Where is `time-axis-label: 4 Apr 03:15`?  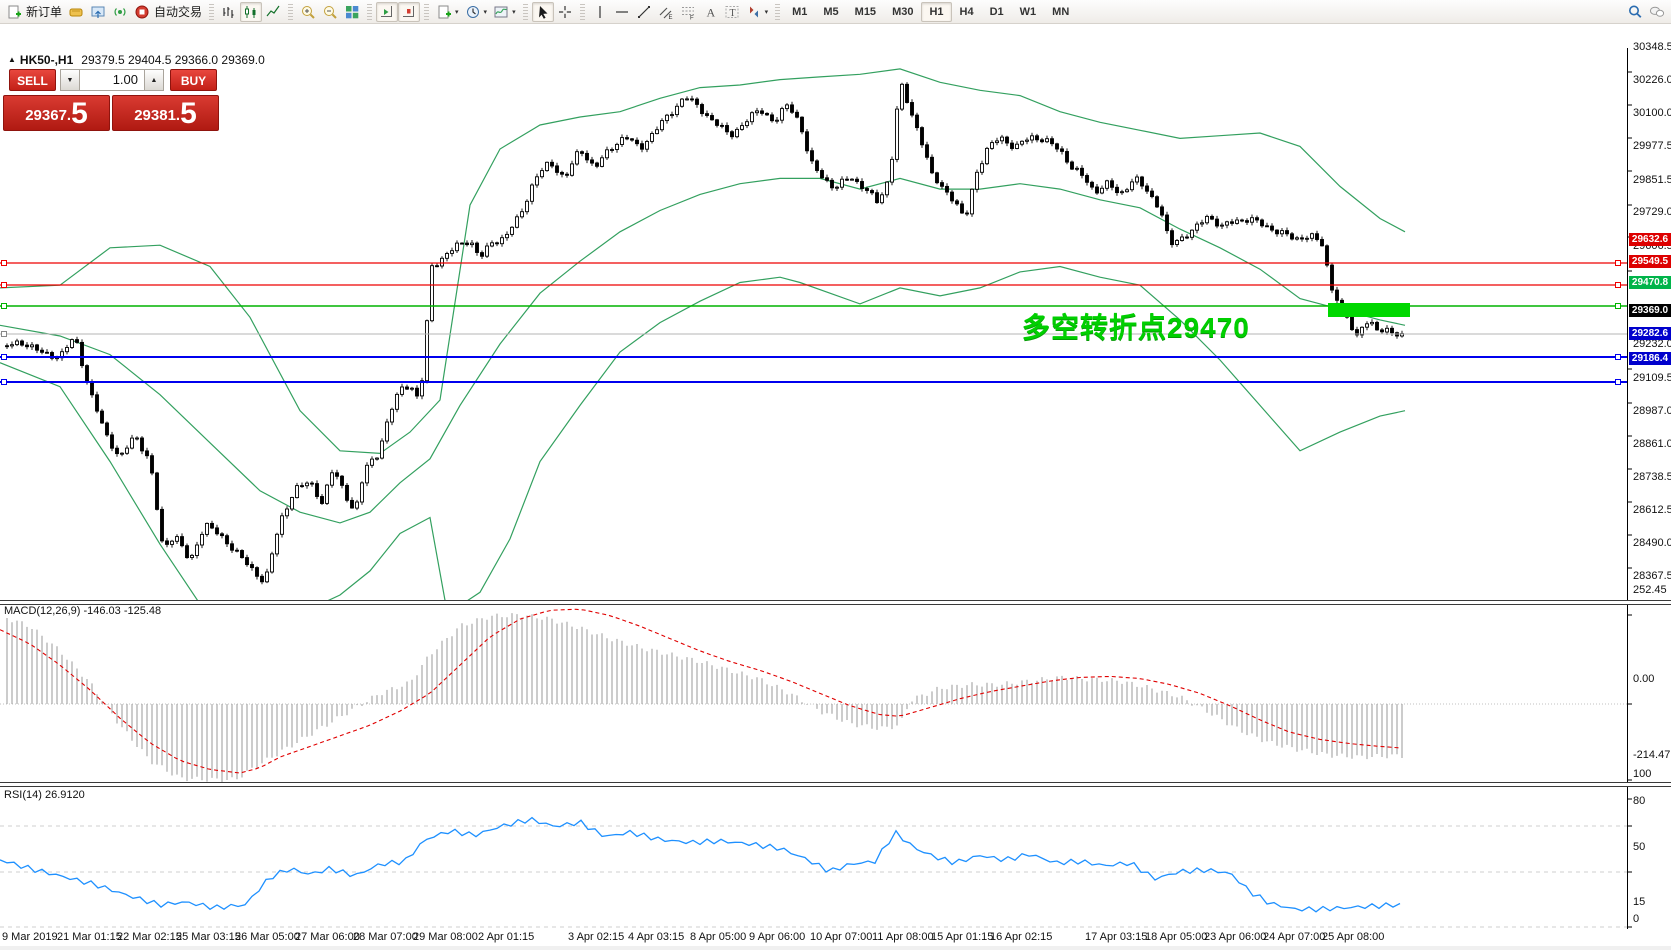
time-axis-label: 4 Apr 03:15 is located at coordinates (656, 937).